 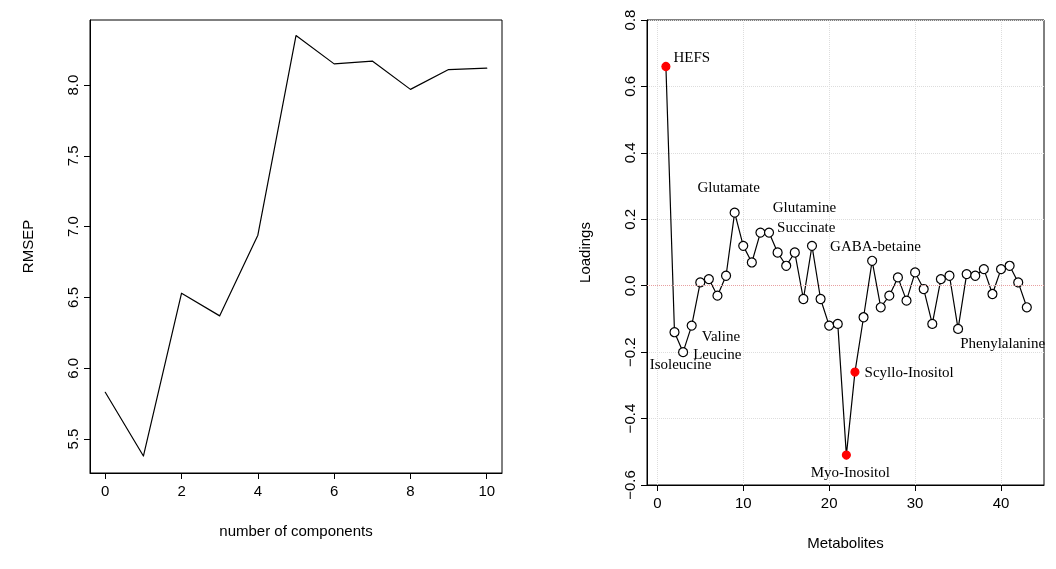 What do you see at coordinates (181, 490) in the screenshot?
I see `x-tick-label: 2` at bounding box center [181, 490].